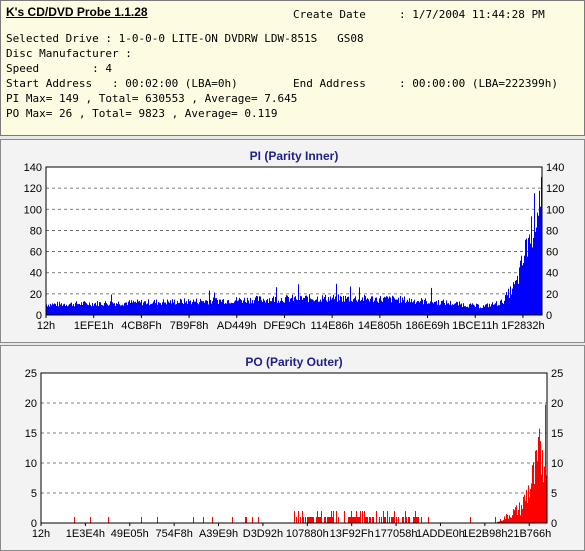  Describe the element at coordinates (307, 534) in the screenshot. I see `po-xtick-6: 107880h` at that location.